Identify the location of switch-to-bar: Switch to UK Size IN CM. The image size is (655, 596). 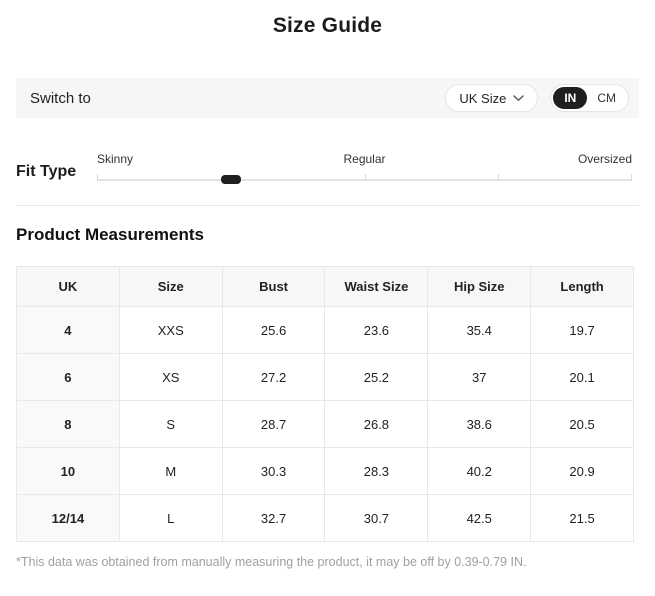
(327, 98).